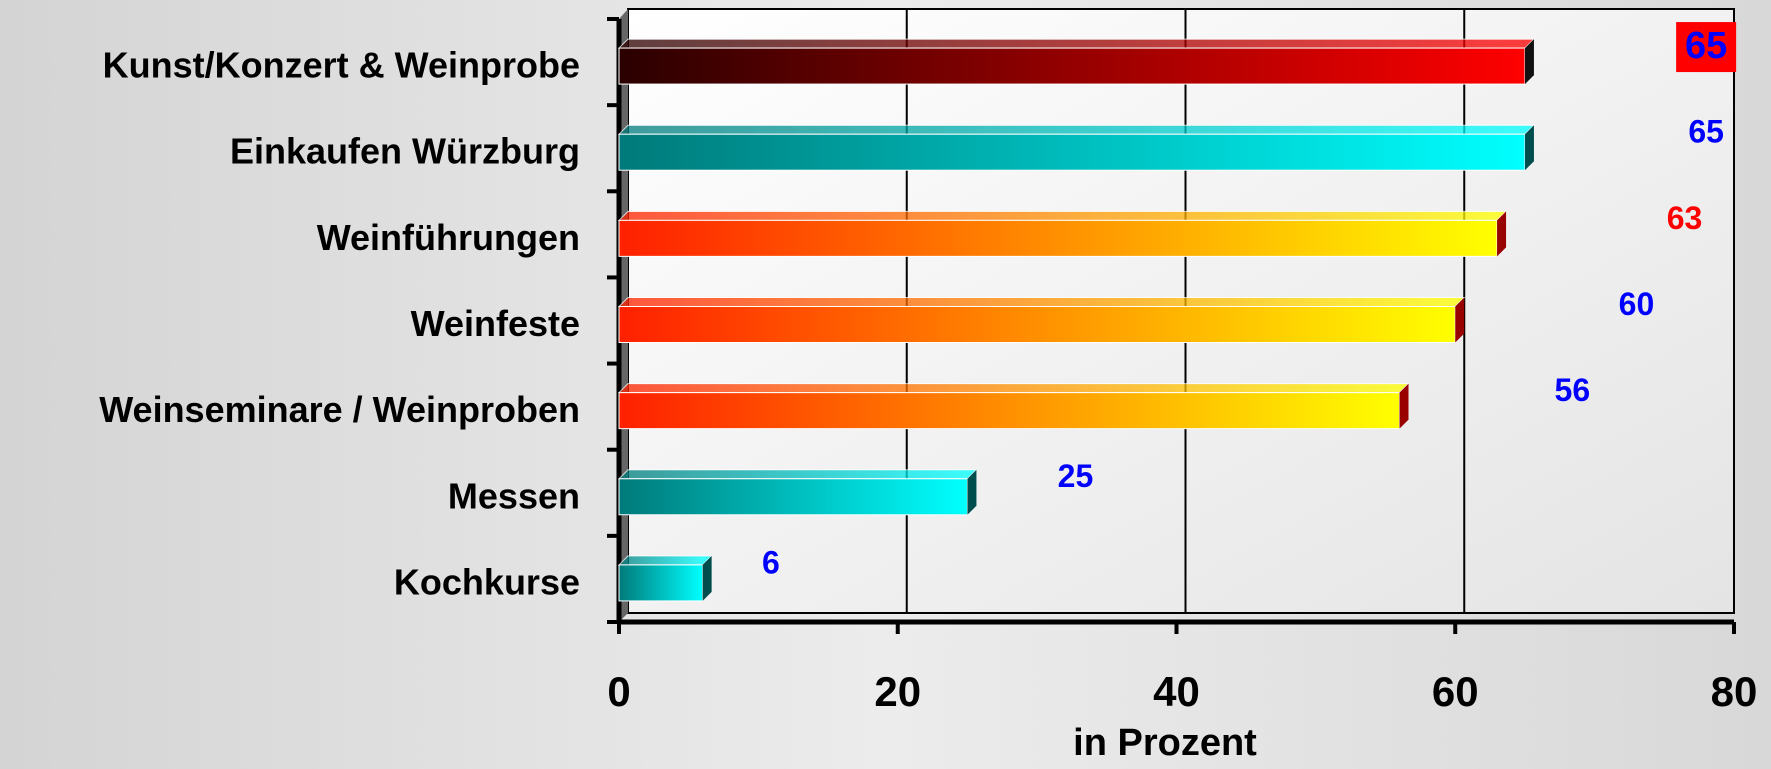  What do you see at coordinates (495, 323) in the screenshot?
I see `category-label: Weinfeste` at bounding box center [495, 323].